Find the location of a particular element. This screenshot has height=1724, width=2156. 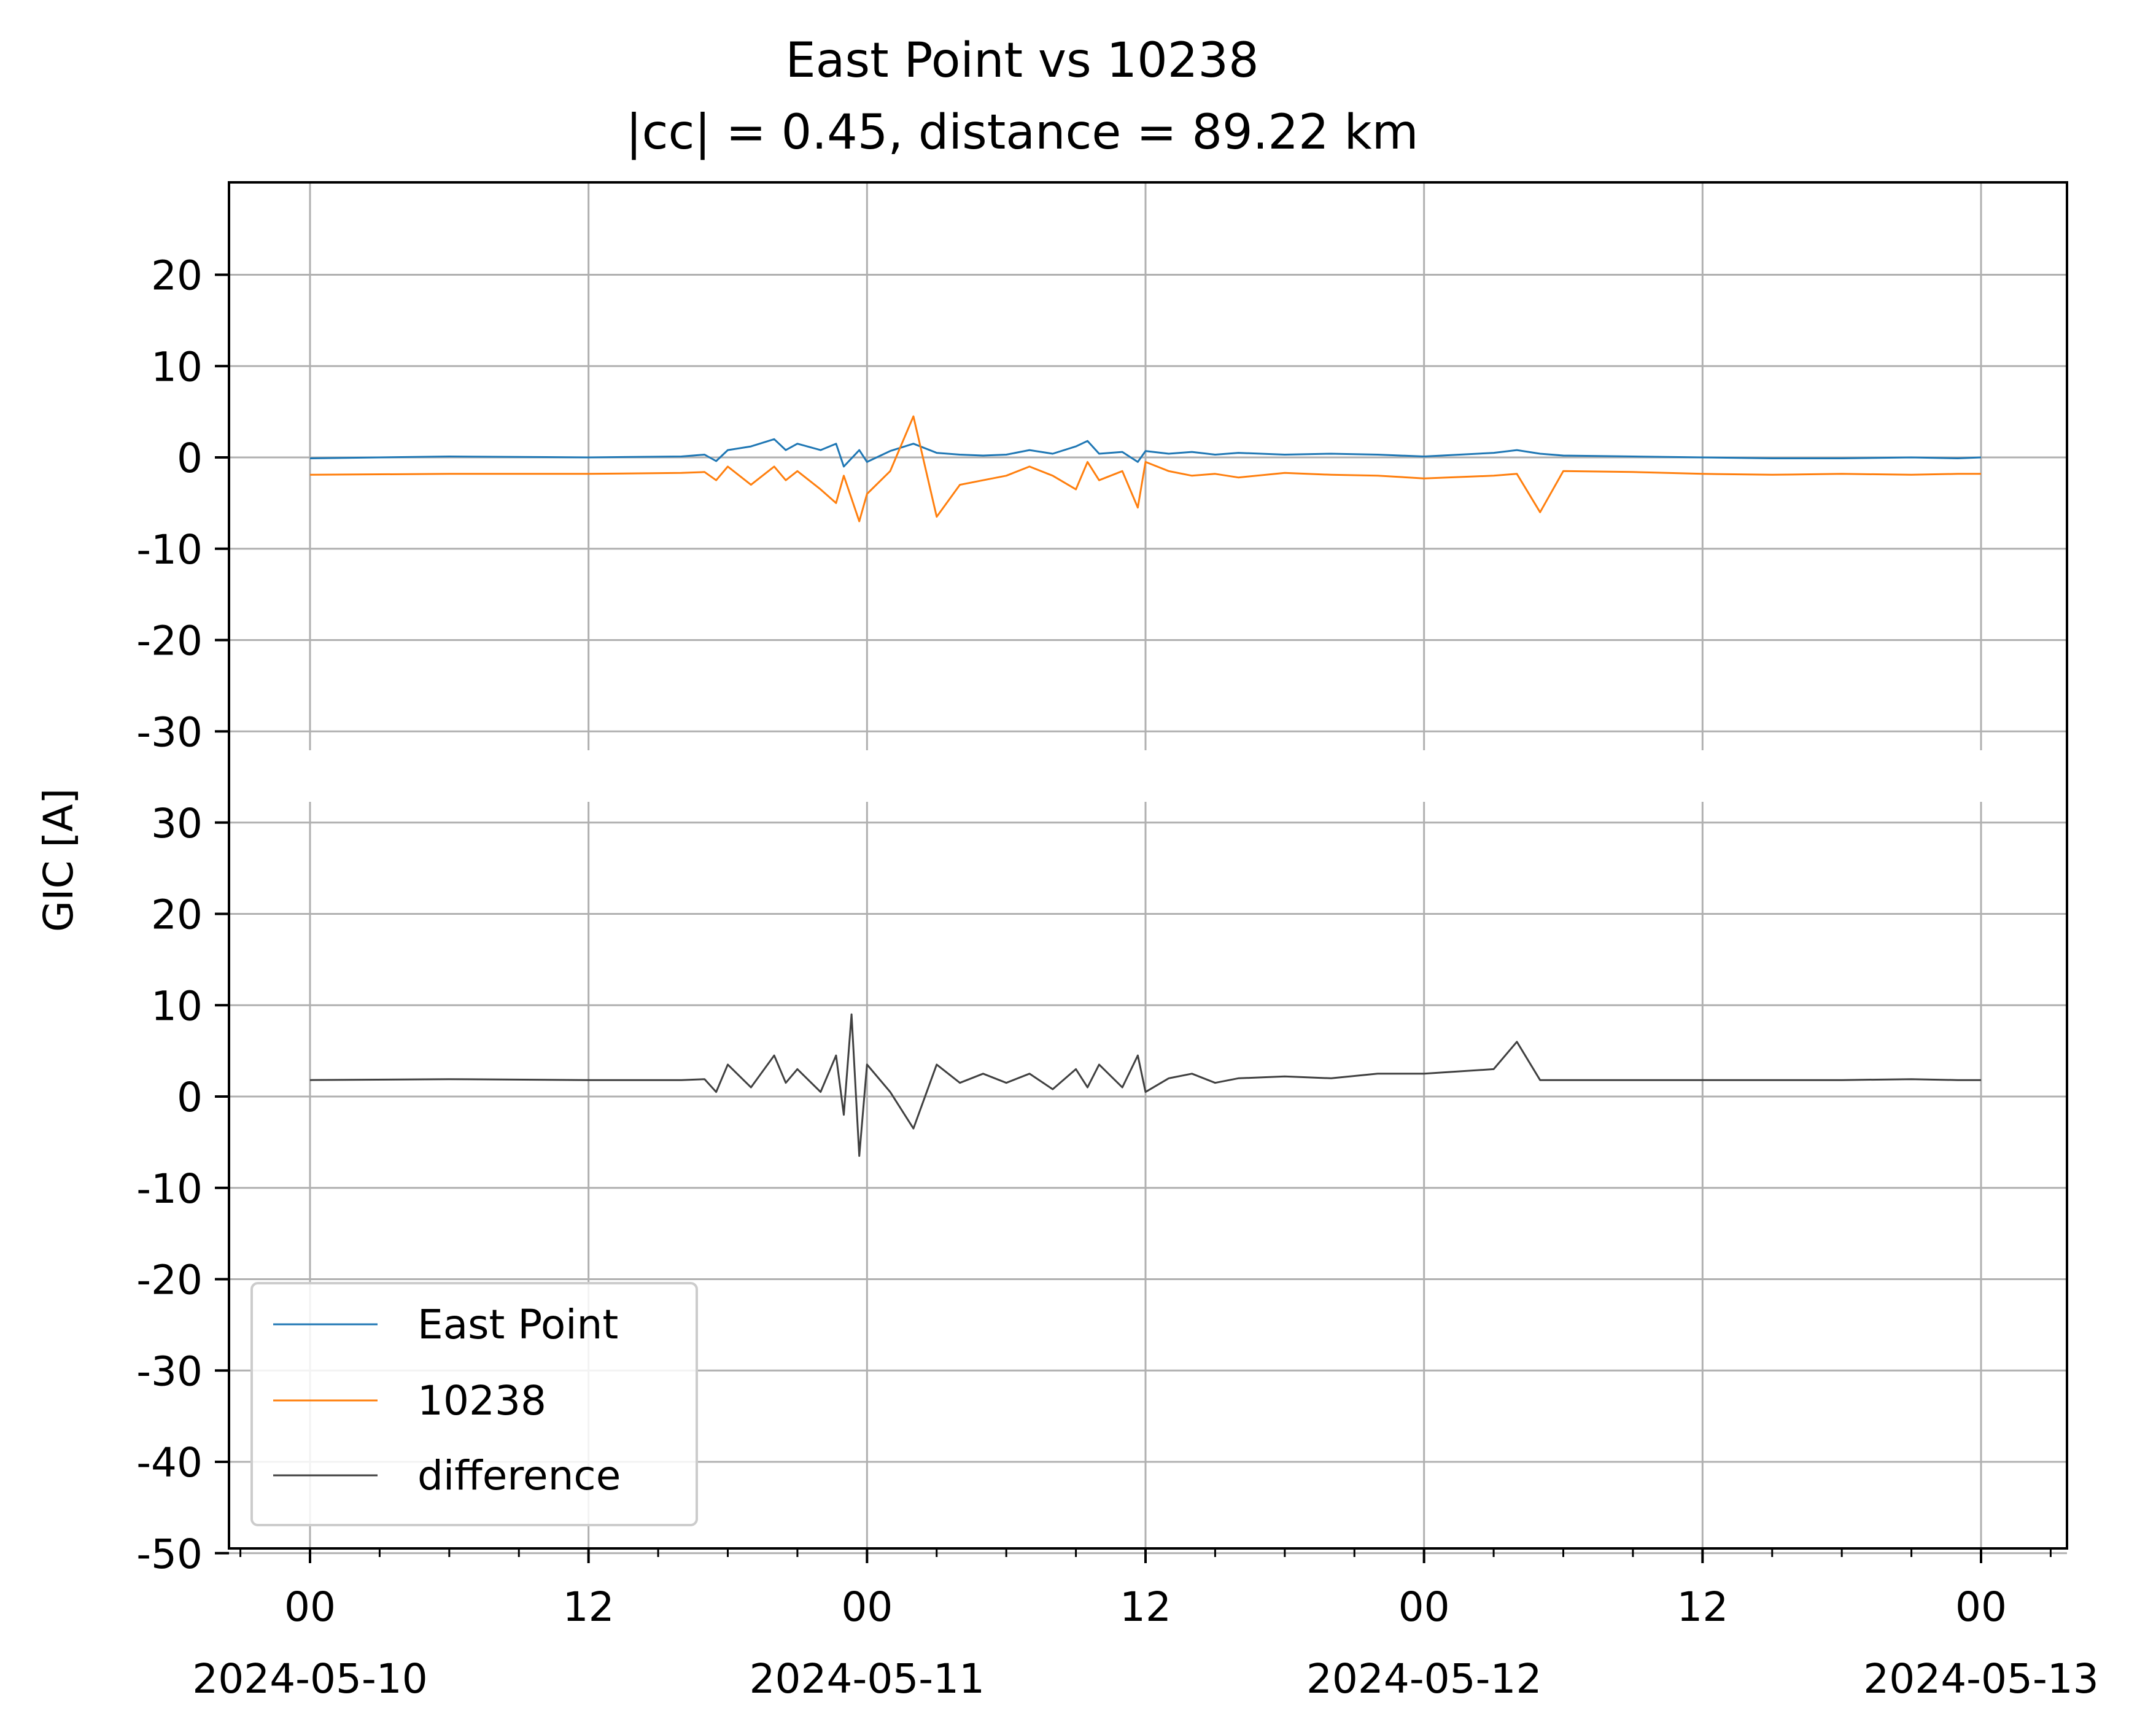

legend: East Point 10238 difference is located at coordinates (474, 1404).